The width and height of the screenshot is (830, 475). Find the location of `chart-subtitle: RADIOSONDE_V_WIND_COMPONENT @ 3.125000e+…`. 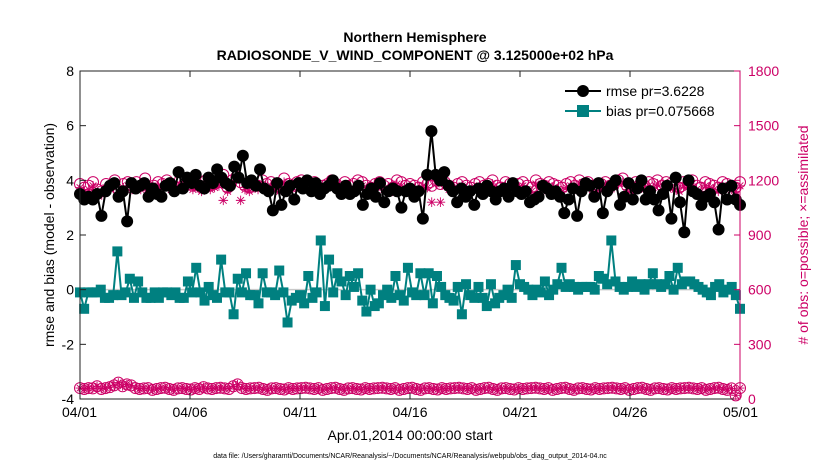

chart-subtitle: RADIOSONDE_V_WIND_COMPONENT @ 3.125000e+… is located at coordinates (415, 55).